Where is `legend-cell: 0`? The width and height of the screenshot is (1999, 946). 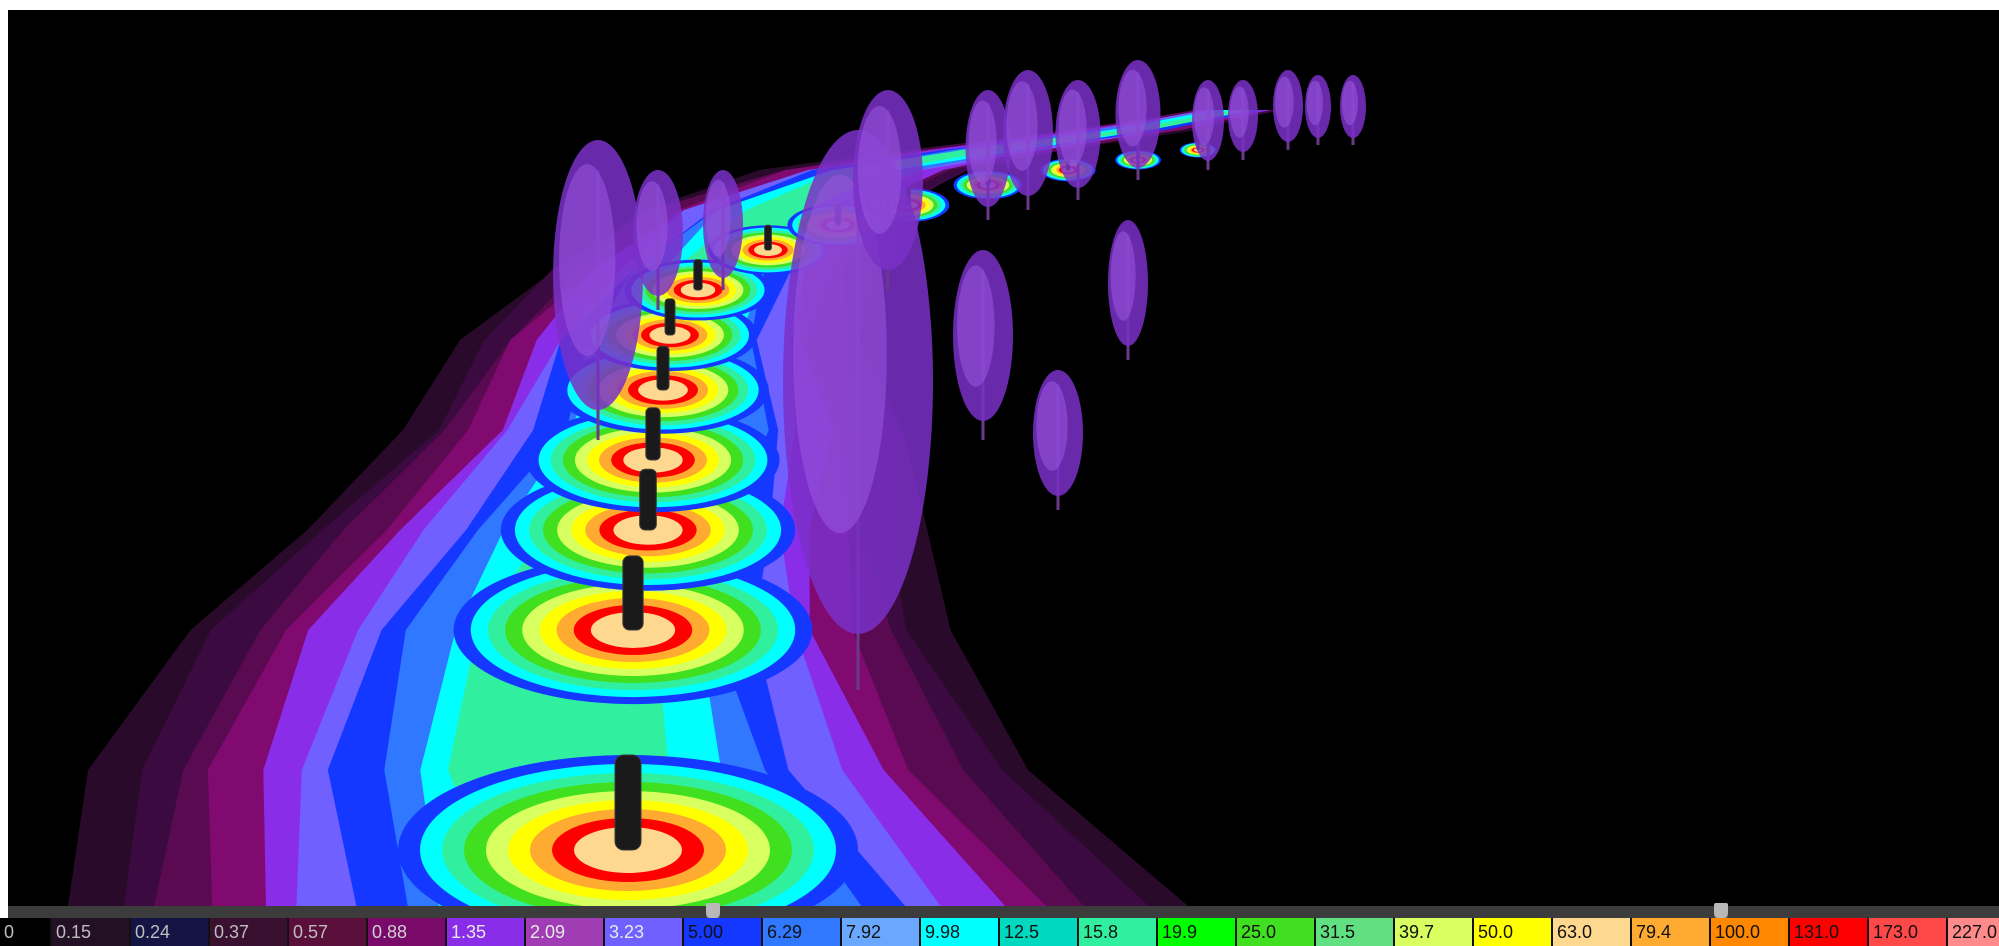 legend-cell: 0 is located at coordinates (26, 932).